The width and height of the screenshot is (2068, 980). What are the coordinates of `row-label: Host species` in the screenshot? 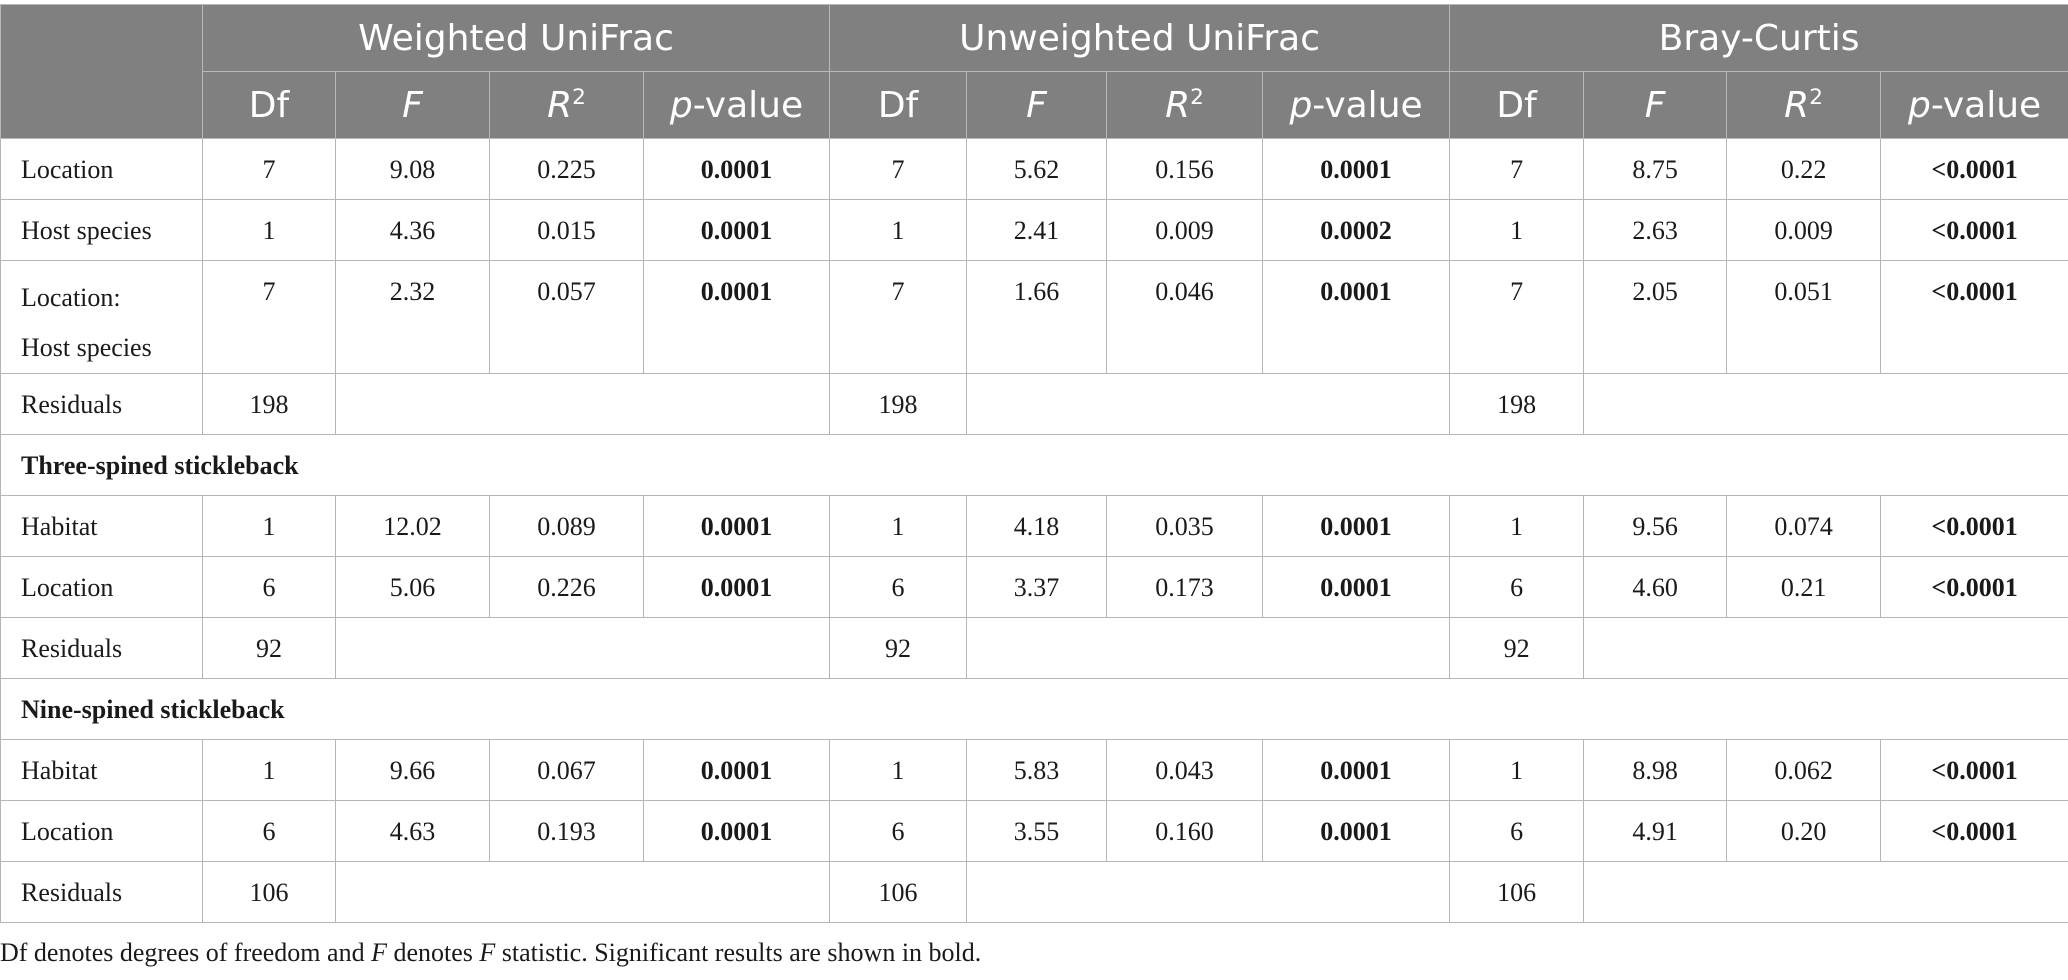 It's located at (101, 230).